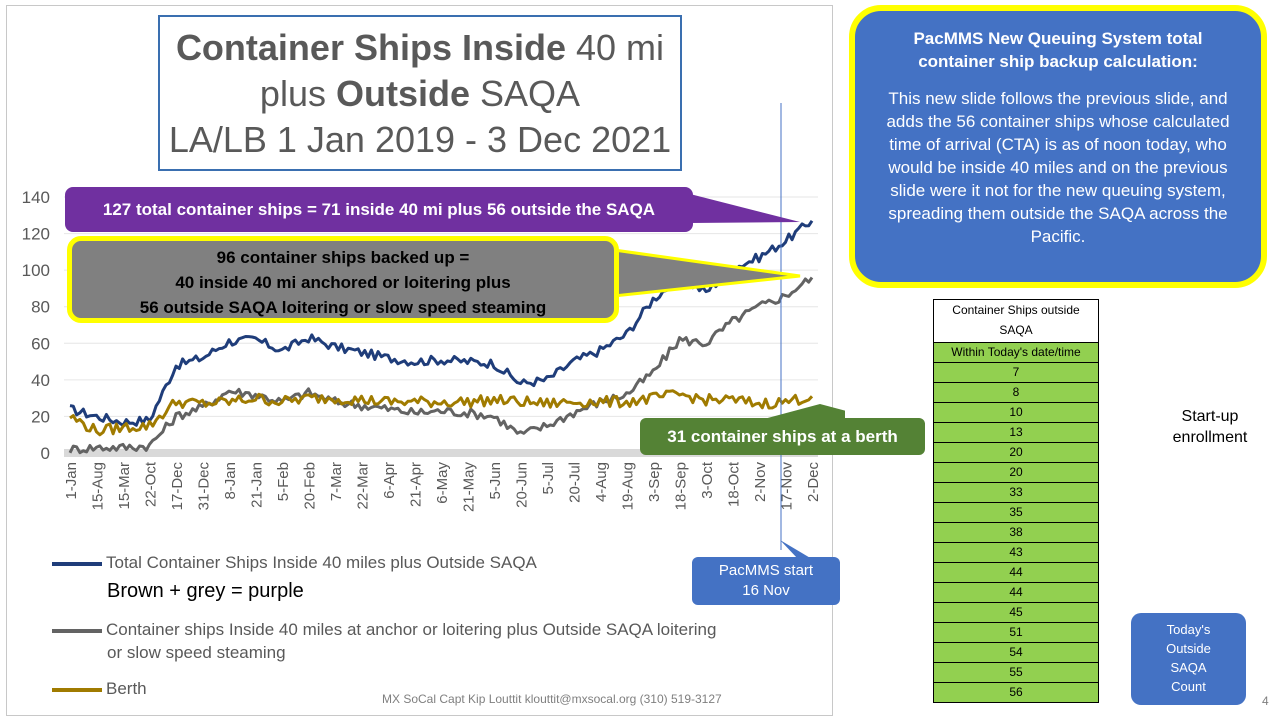 Image resolution: width=1280 pixels, height=720 pixels. What do you see at coordinates (1016, 692) in the screenshot?
I see `table-row: 56` at bounding box center [1016, 692].